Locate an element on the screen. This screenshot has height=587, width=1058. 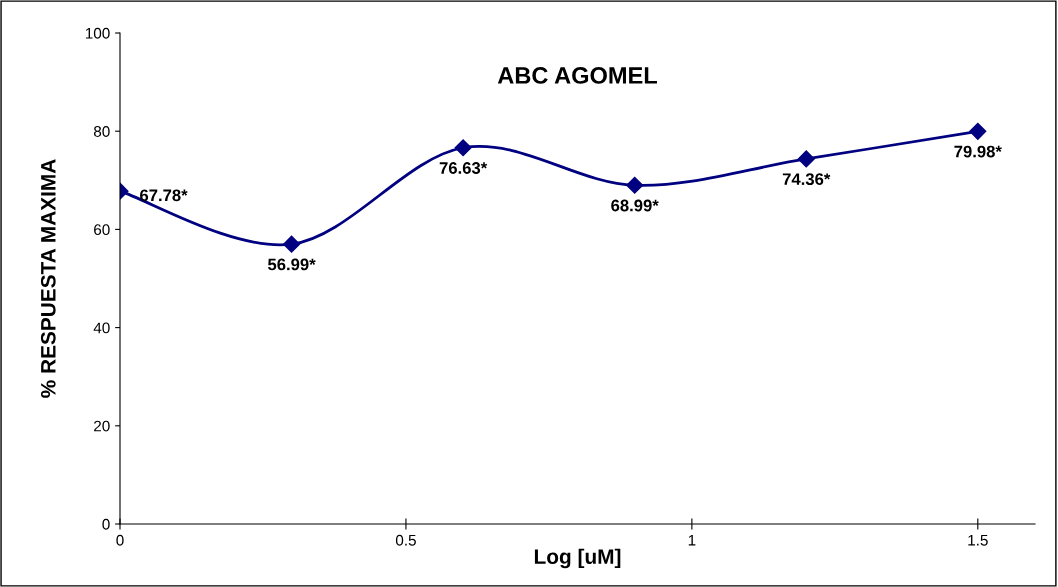
data-label: 67.78* is located at coordinates (164, 195).